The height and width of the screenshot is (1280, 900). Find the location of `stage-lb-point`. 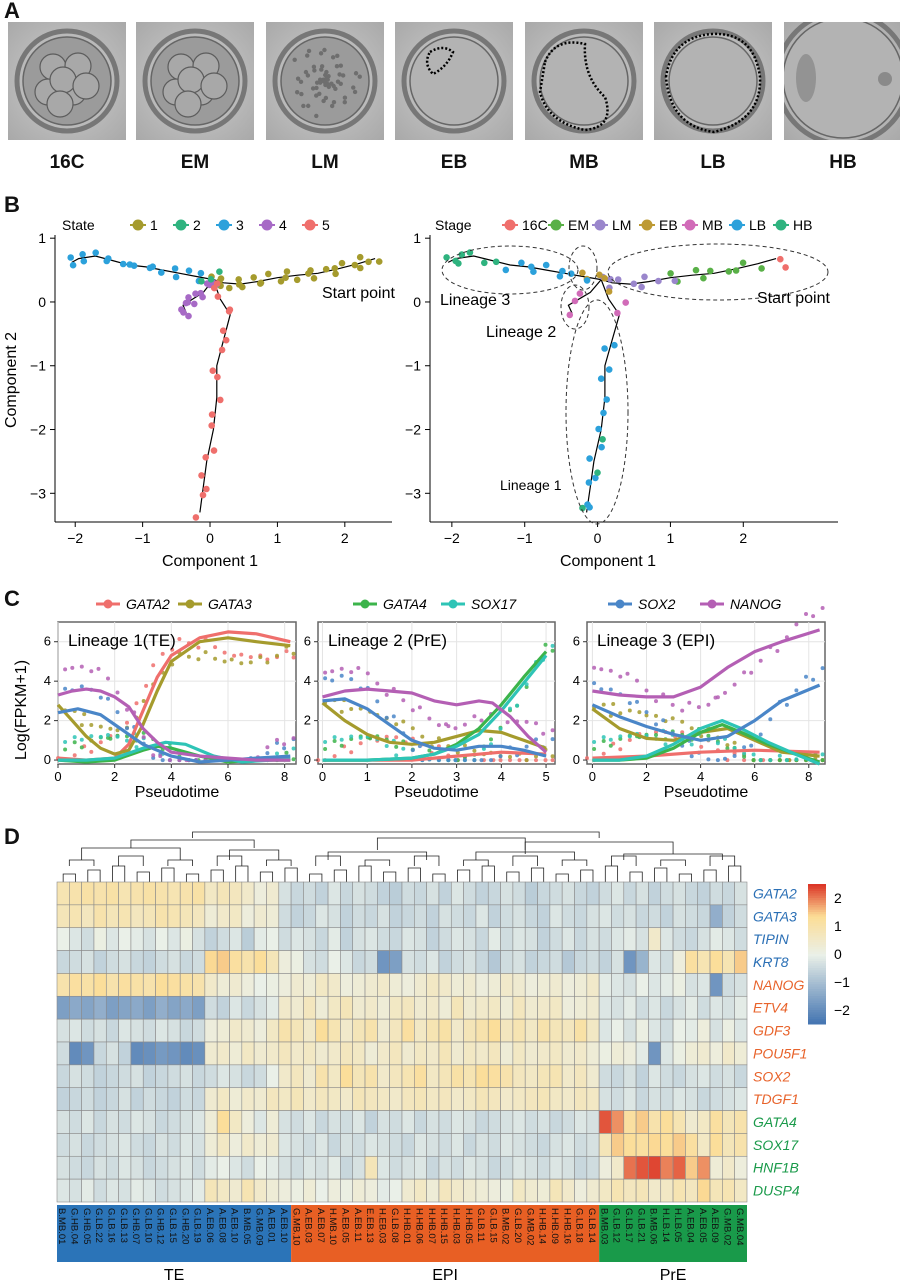

stage-lb-point is located at coordinates (589, 507).